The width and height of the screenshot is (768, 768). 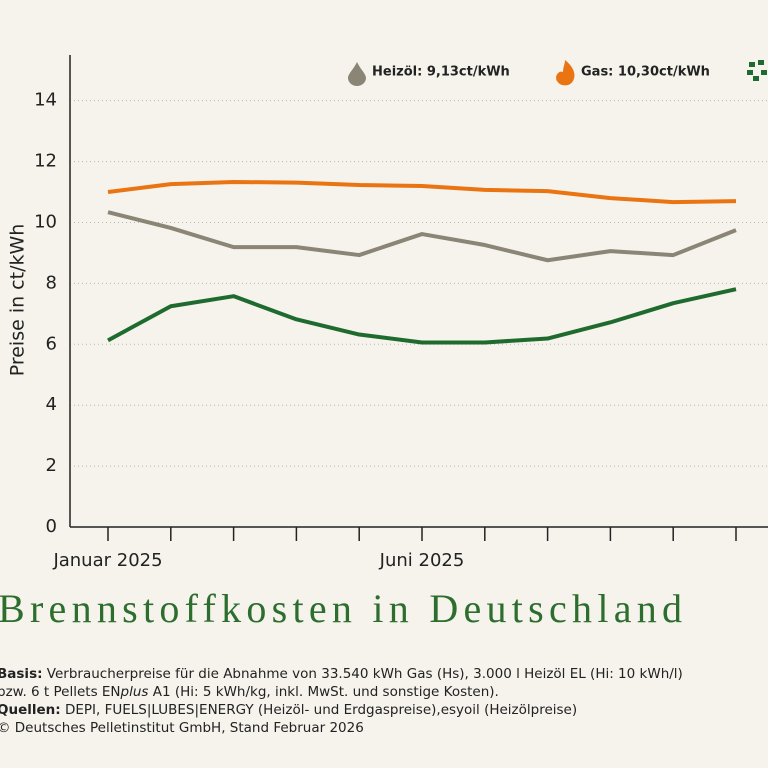 I want to click on note-label: Quellen:, so click(x=30, y=710).